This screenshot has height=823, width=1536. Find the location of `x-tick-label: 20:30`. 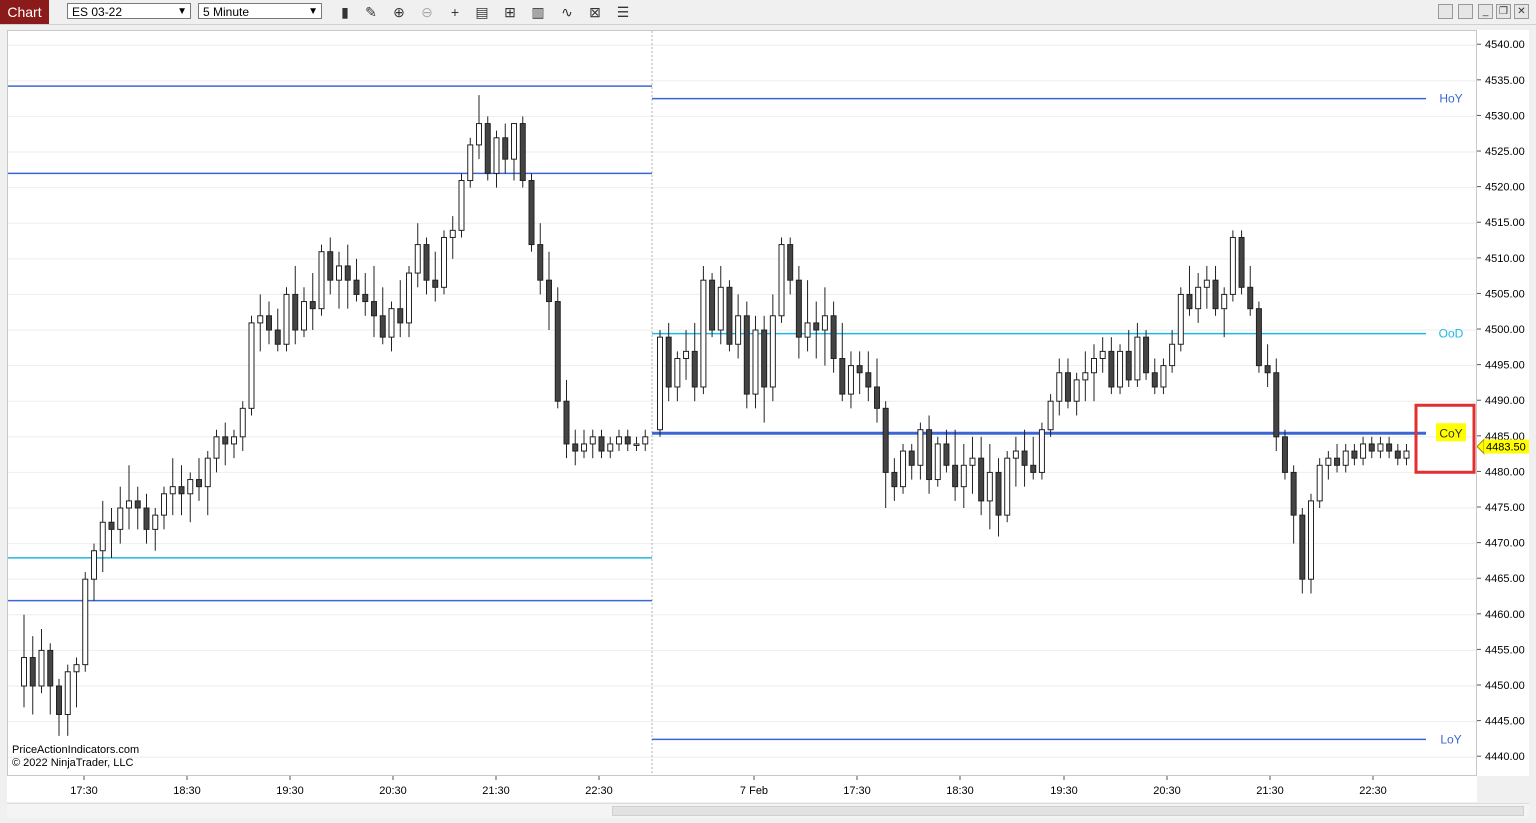

x-tick-label: 20:30 is located at coordinates (393, 791).